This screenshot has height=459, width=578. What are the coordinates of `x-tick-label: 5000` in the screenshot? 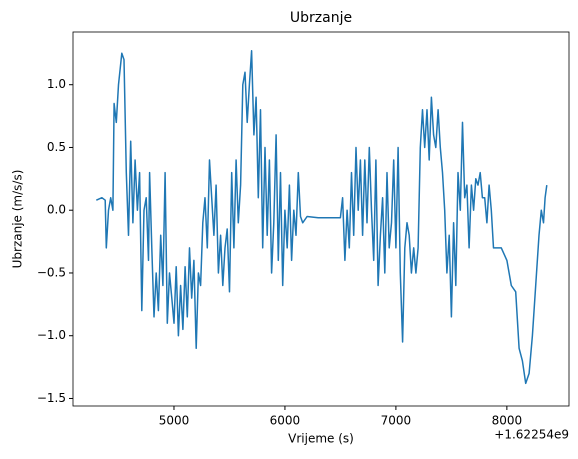 It's located at (174, 421).